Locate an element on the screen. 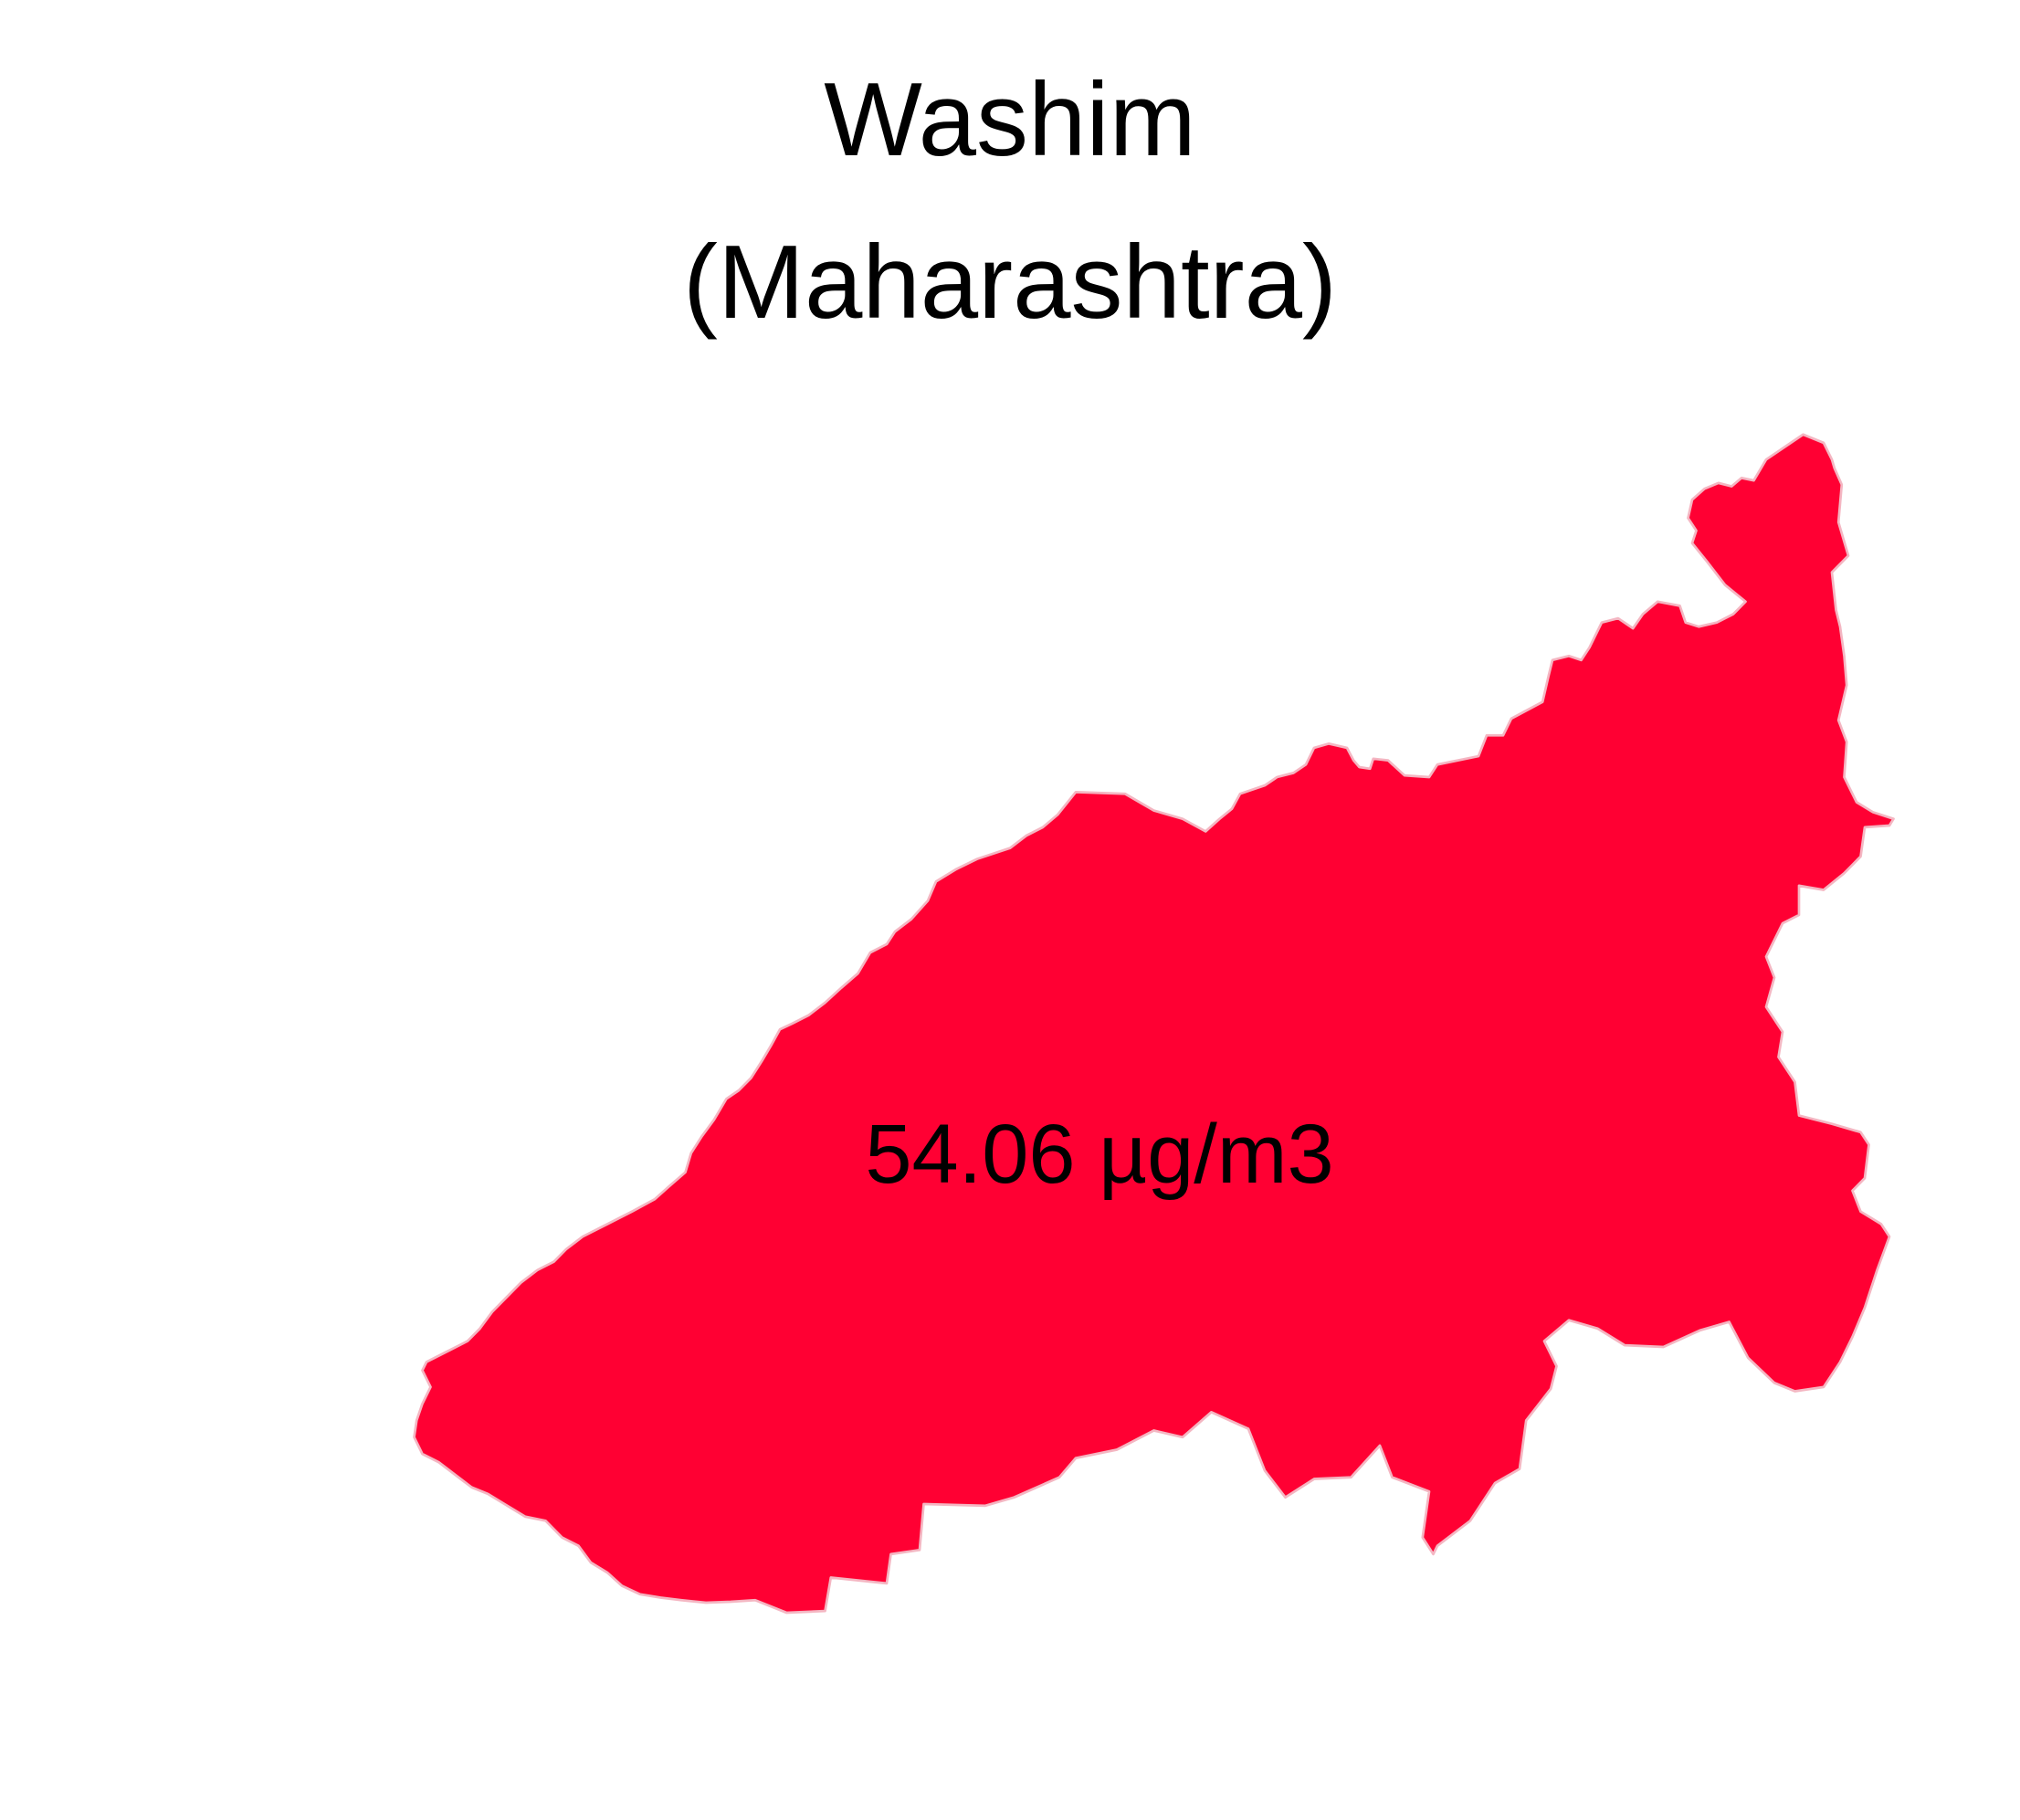 The image size is (2020, 1820). pm25-value-label: 54.06 µg/m3 is located at coordinates (1099, 1155).